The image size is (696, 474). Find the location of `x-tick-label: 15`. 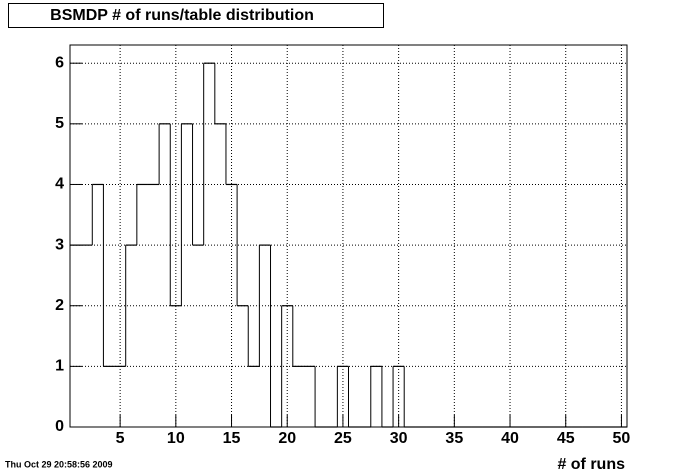

x-tick-label: 15 is located at coordinates (232, 438).